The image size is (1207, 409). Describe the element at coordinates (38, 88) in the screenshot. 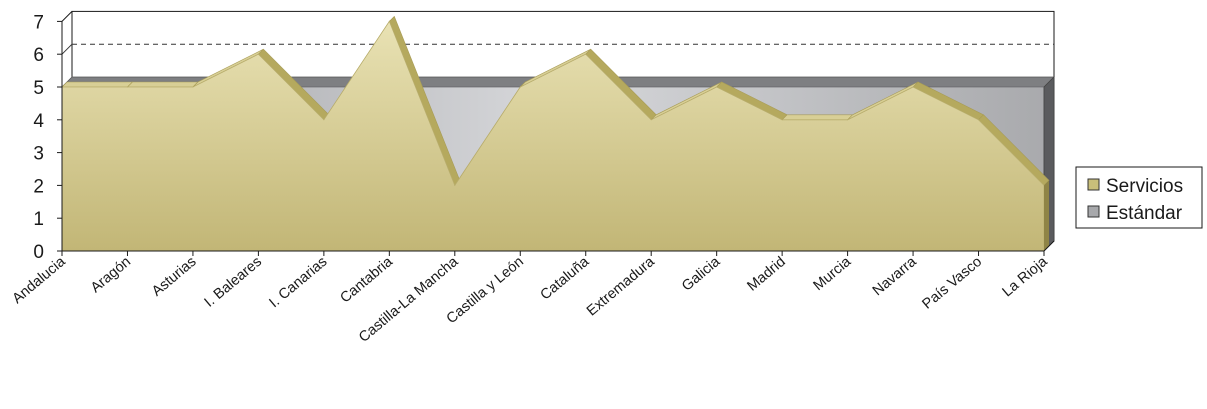

I see `y-tick-label-5: 5` at that location.